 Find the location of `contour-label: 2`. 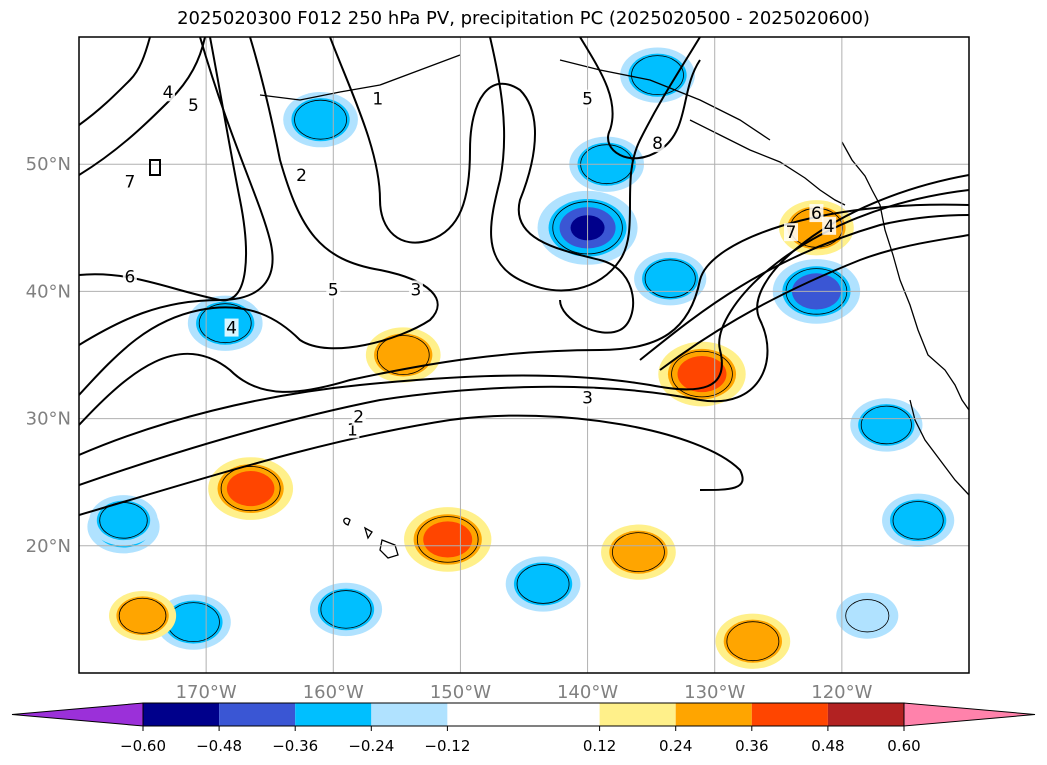

contour-label: 2 is located at coordinates (301, 176).